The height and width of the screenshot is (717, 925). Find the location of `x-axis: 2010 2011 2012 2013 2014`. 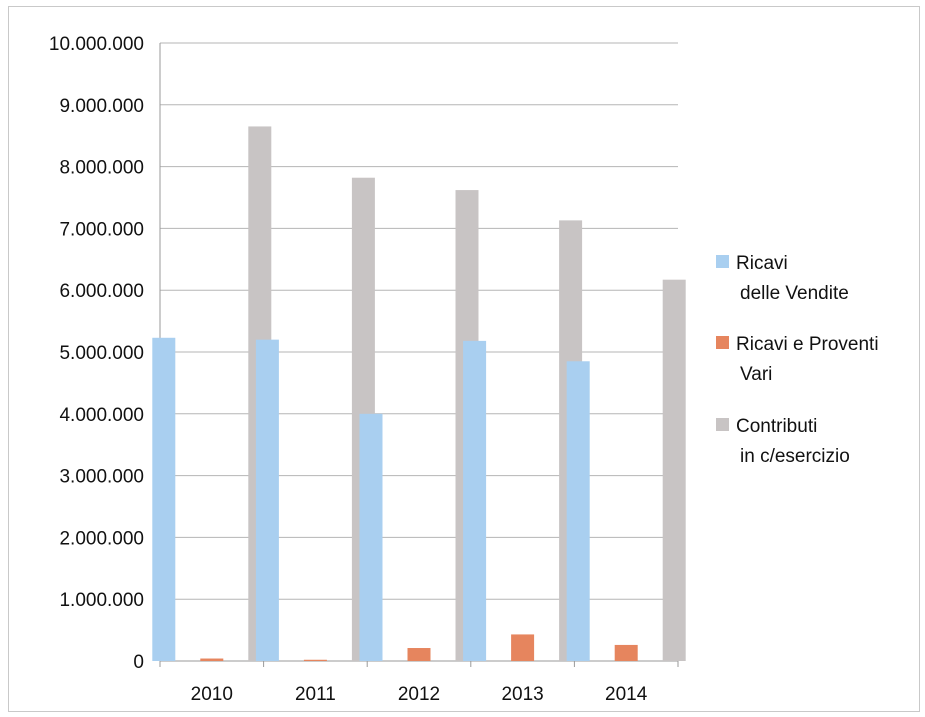

x-axis: 2010 2011 2012 2013 2014 is located at coordinates (419, 683).